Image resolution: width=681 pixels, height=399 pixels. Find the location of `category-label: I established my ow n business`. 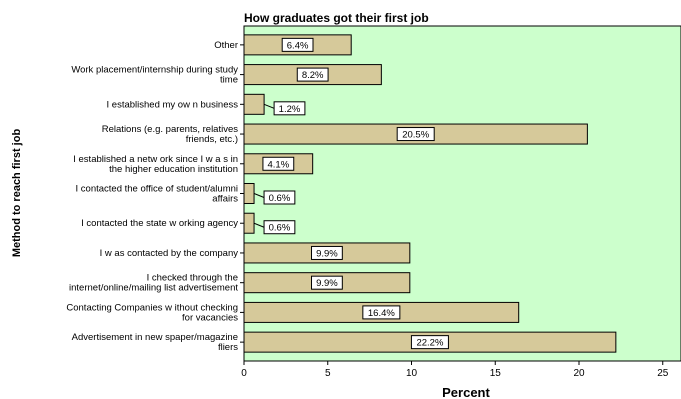

category-label: I established my ow n business is located at coordinates (173, 104).